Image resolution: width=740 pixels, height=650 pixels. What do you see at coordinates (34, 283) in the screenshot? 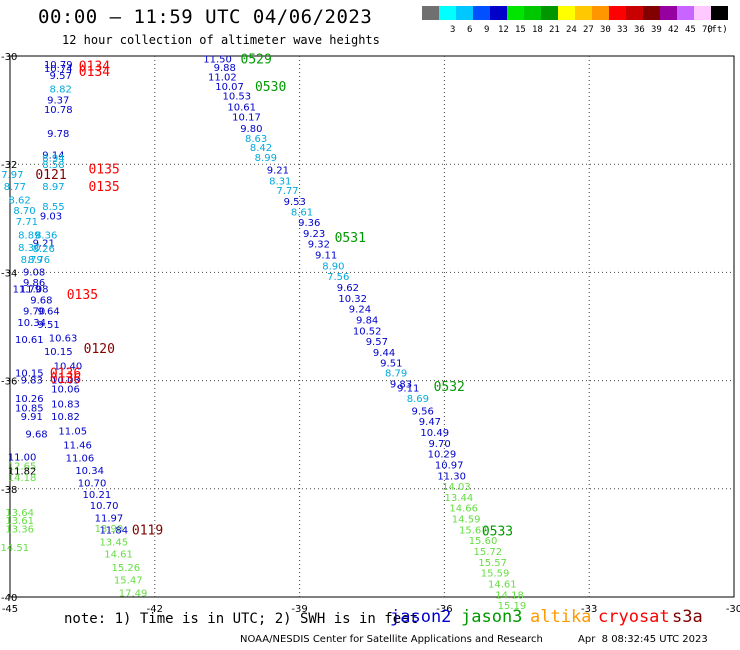
I see `wave-height-point: 9.86` at bounding box center [34, 283].